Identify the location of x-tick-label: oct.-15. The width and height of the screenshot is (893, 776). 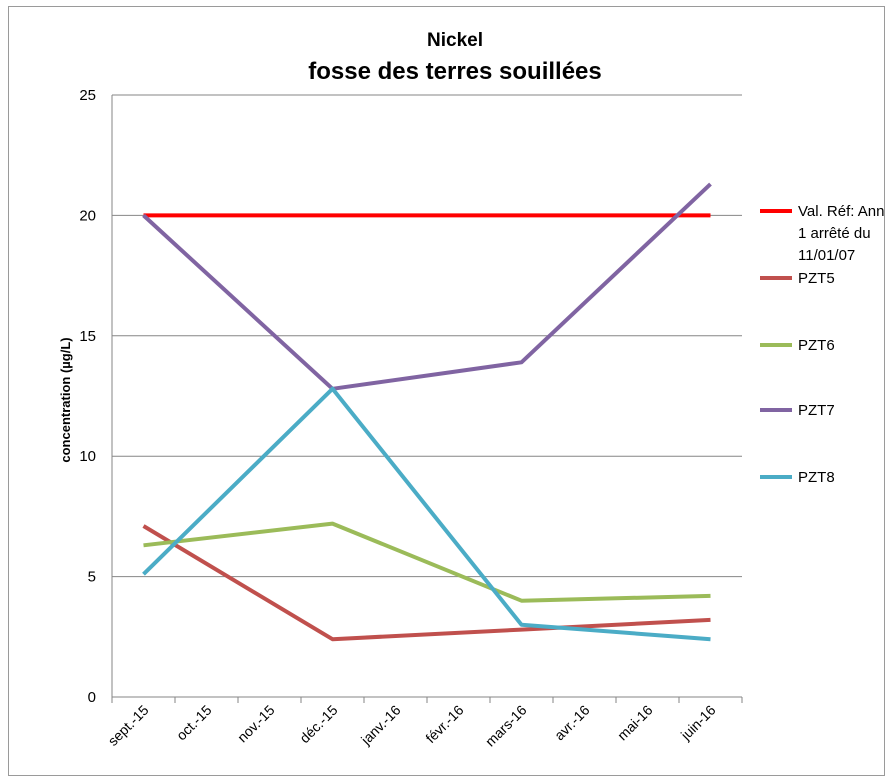
(194, 723).